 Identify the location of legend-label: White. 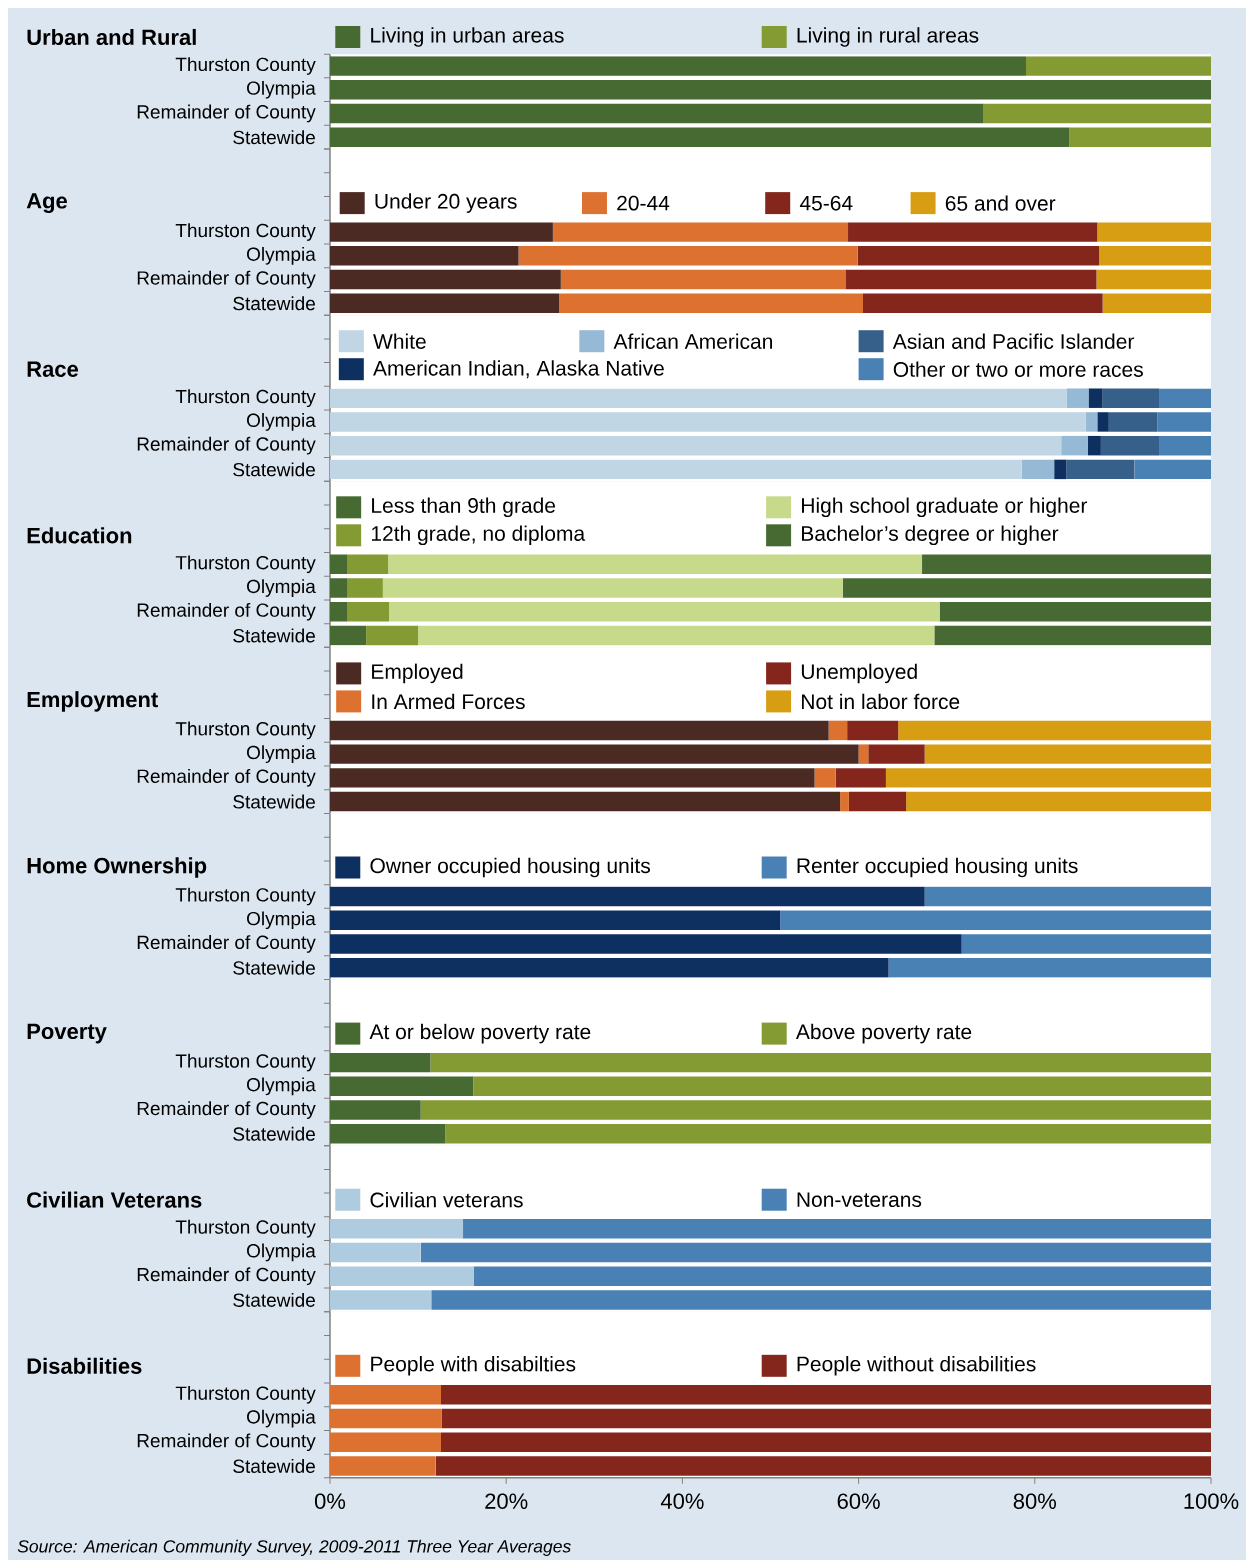
(399, 341).